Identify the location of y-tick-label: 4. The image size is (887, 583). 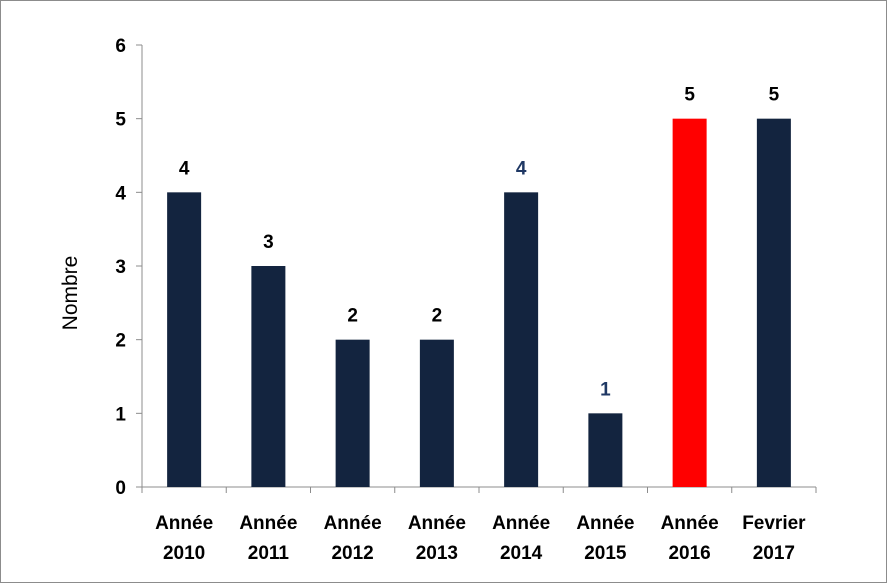
(120, 193).